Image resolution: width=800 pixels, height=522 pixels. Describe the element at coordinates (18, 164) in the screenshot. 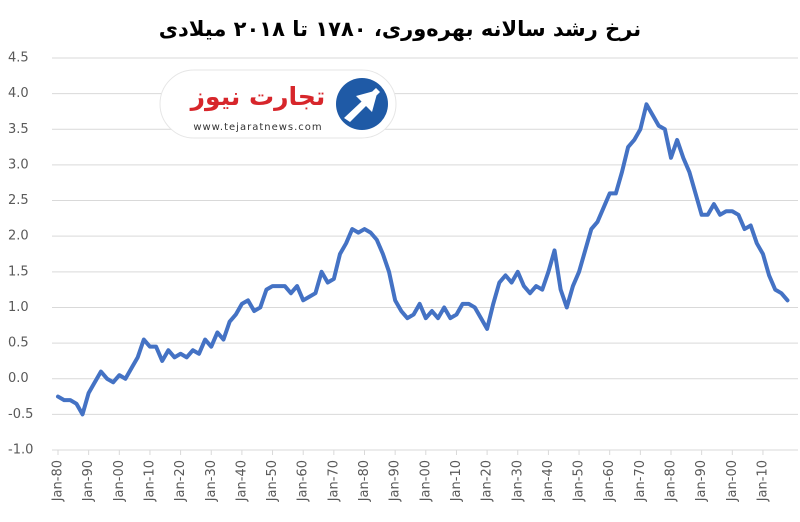

I see `y-tick-label: 3.0` at that location.